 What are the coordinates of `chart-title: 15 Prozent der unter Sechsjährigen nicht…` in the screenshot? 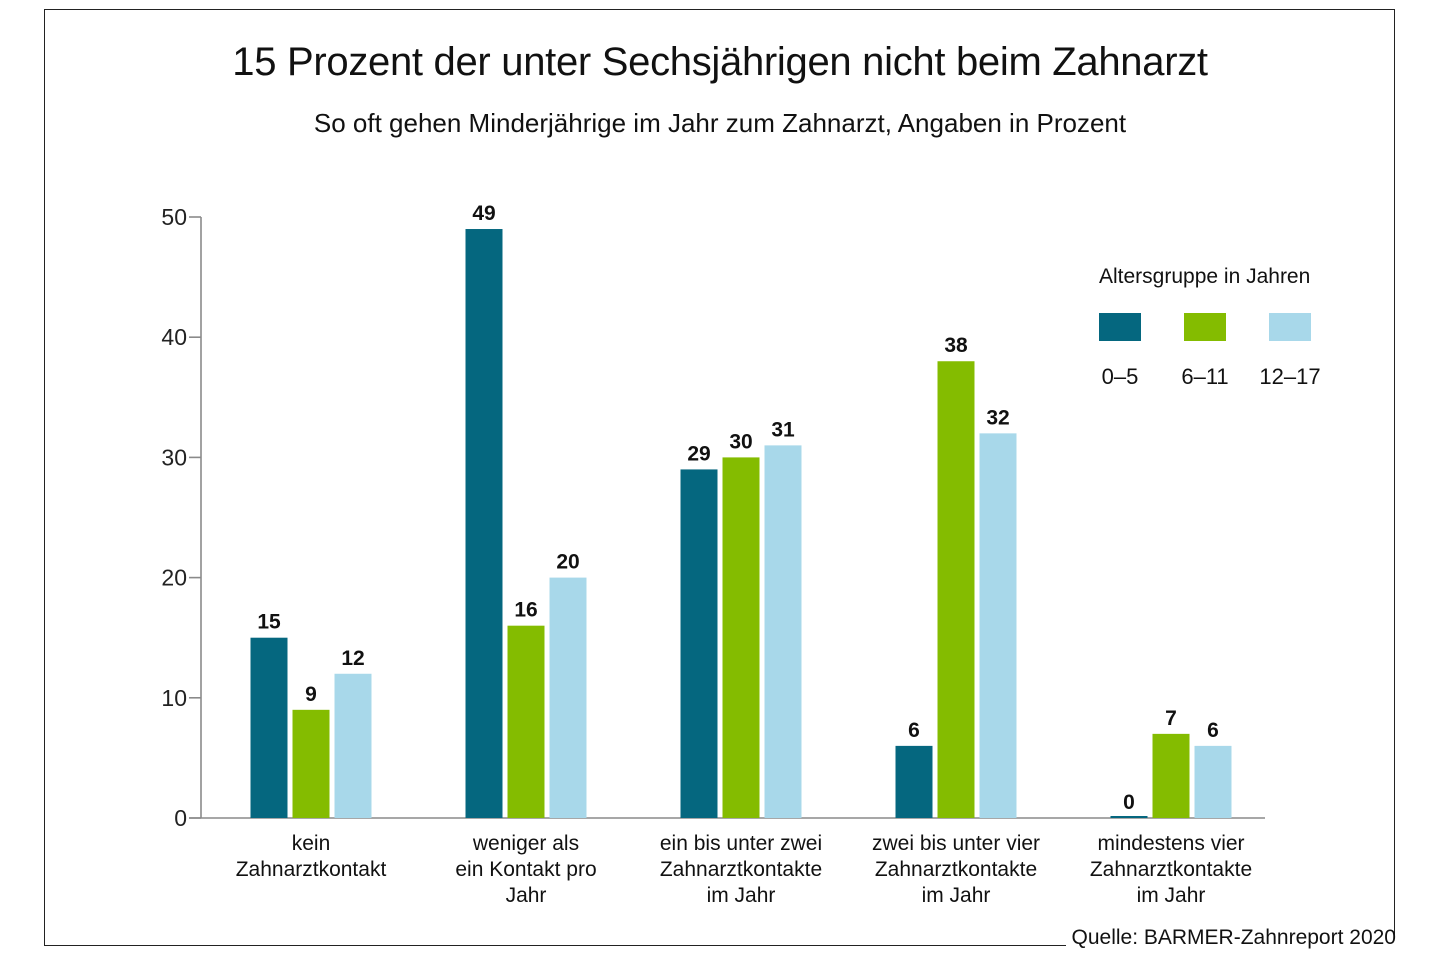 It's located at (720, 62).